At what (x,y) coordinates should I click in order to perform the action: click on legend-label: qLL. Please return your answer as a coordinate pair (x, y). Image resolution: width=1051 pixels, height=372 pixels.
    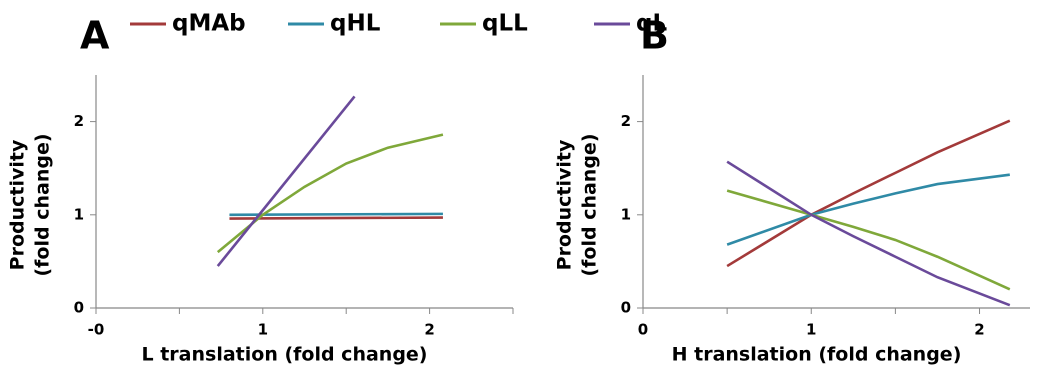
    Looking at the image, I should click on (505, 24).